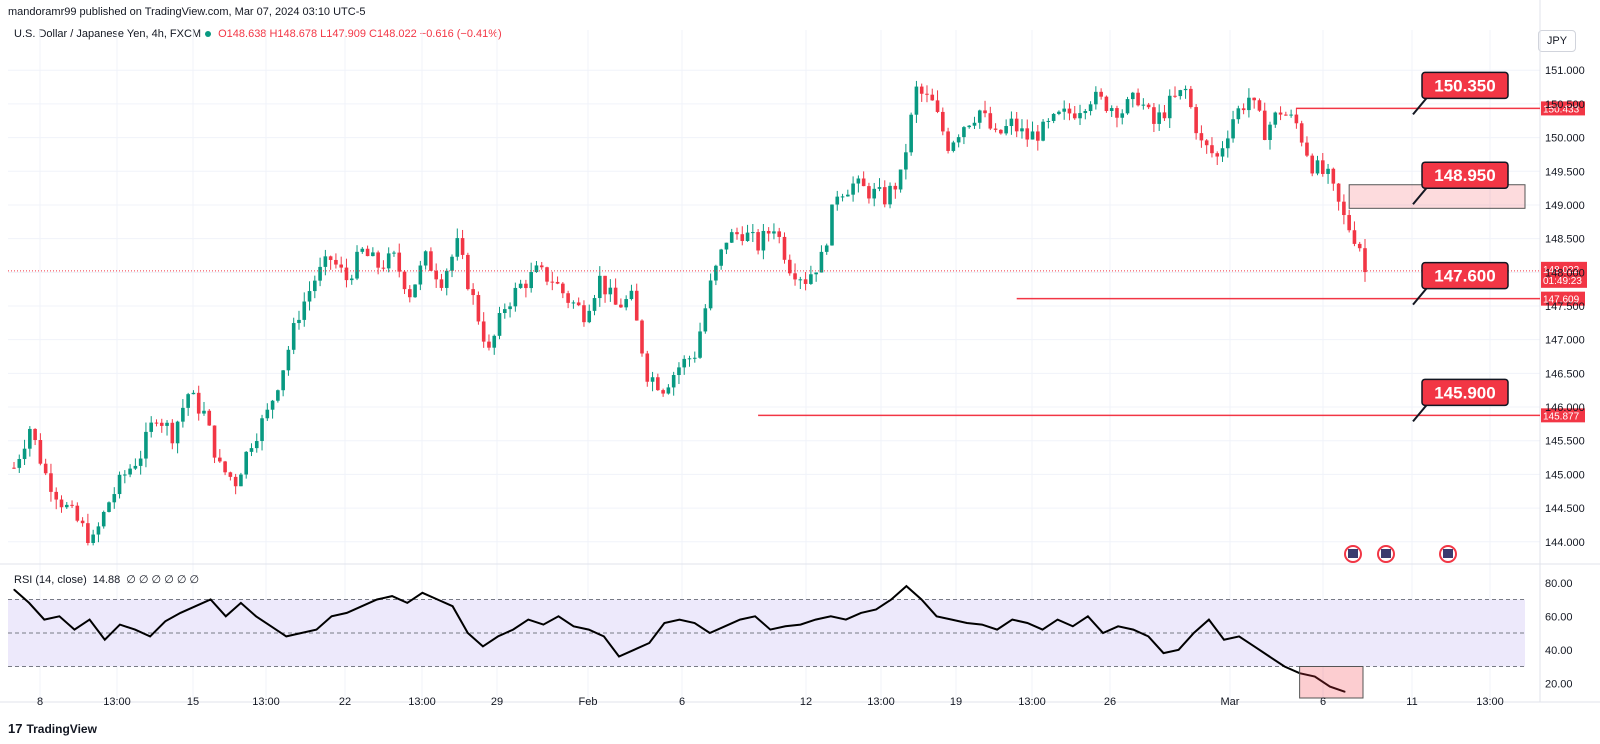 The height and width of the screenshot is (744, 1600). What do you see at coordinates (1565, 206) in the screenshot?
I see `price-tick-label: 149.000` at bounding box center [1565, 206].